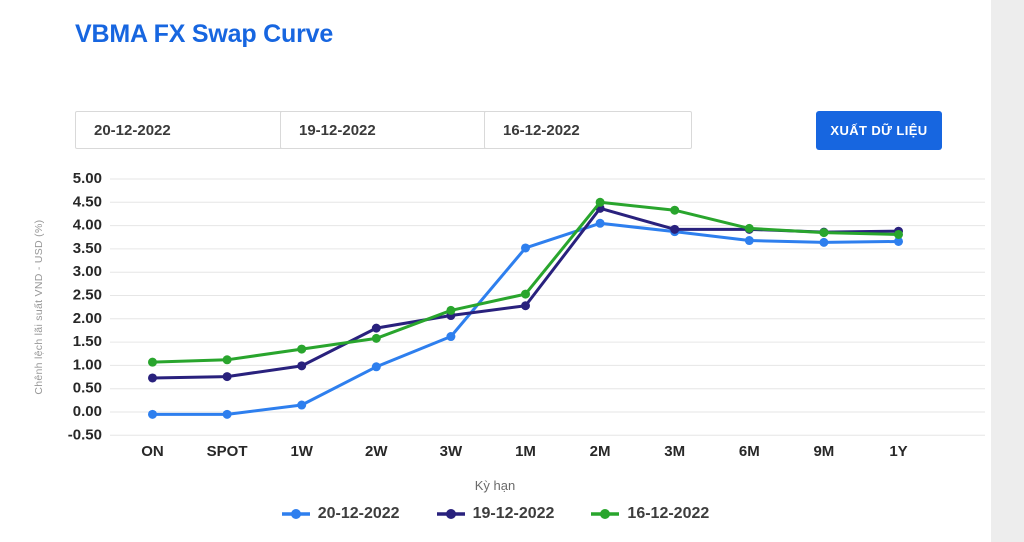  Describe the element at coordinates (227, 451) in the screenshot. I see `x-tick-label: SPOT` at that location.